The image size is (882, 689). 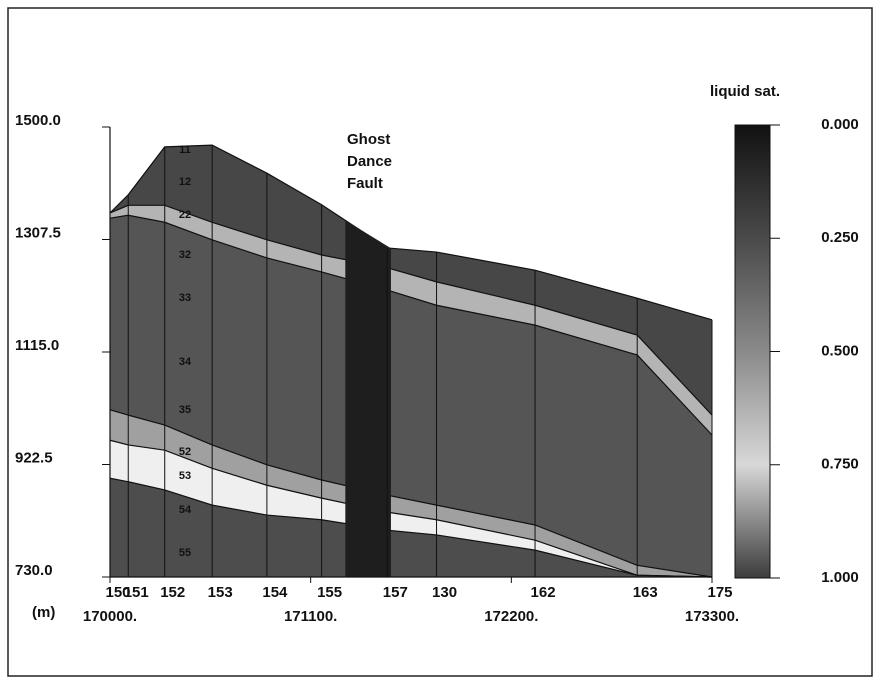 I want to click on layer-label: 12, so click(x=185, y=182).